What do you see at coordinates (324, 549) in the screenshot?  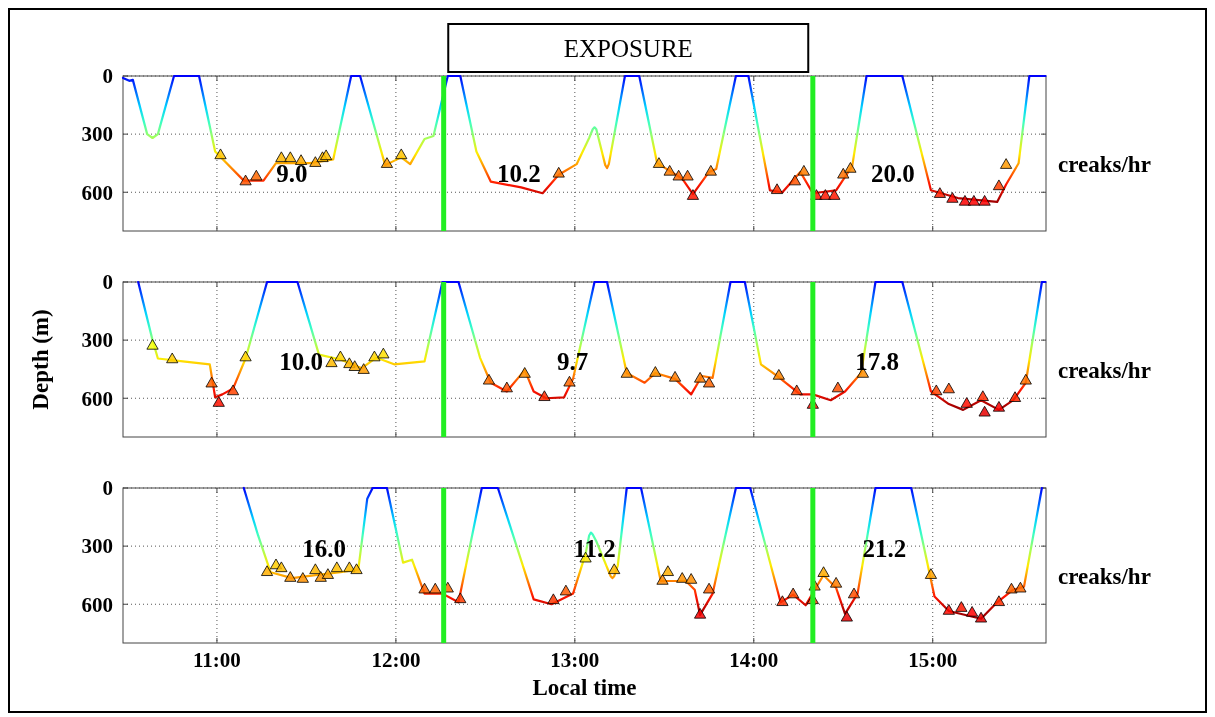 I see `annotation: 16.0` at bounding box center [324, 549].